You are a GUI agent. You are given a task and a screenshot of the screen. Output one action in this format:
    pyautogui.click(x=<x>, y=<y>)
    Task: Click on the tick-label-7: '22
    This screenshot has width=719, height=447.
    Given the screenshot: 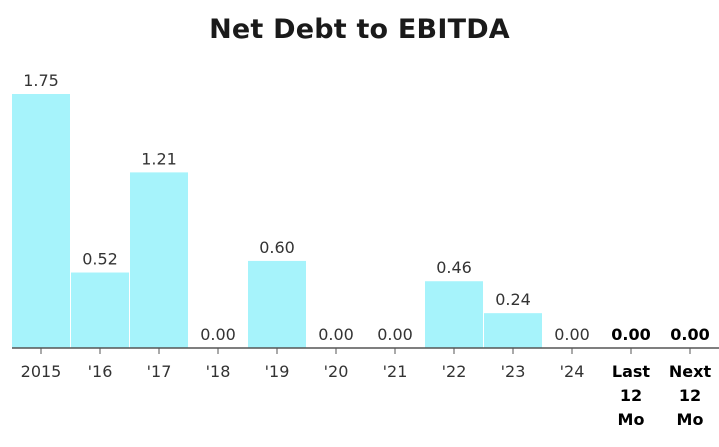 What is the action you would take?
    pyautogui.click(x=454, y=371)
    